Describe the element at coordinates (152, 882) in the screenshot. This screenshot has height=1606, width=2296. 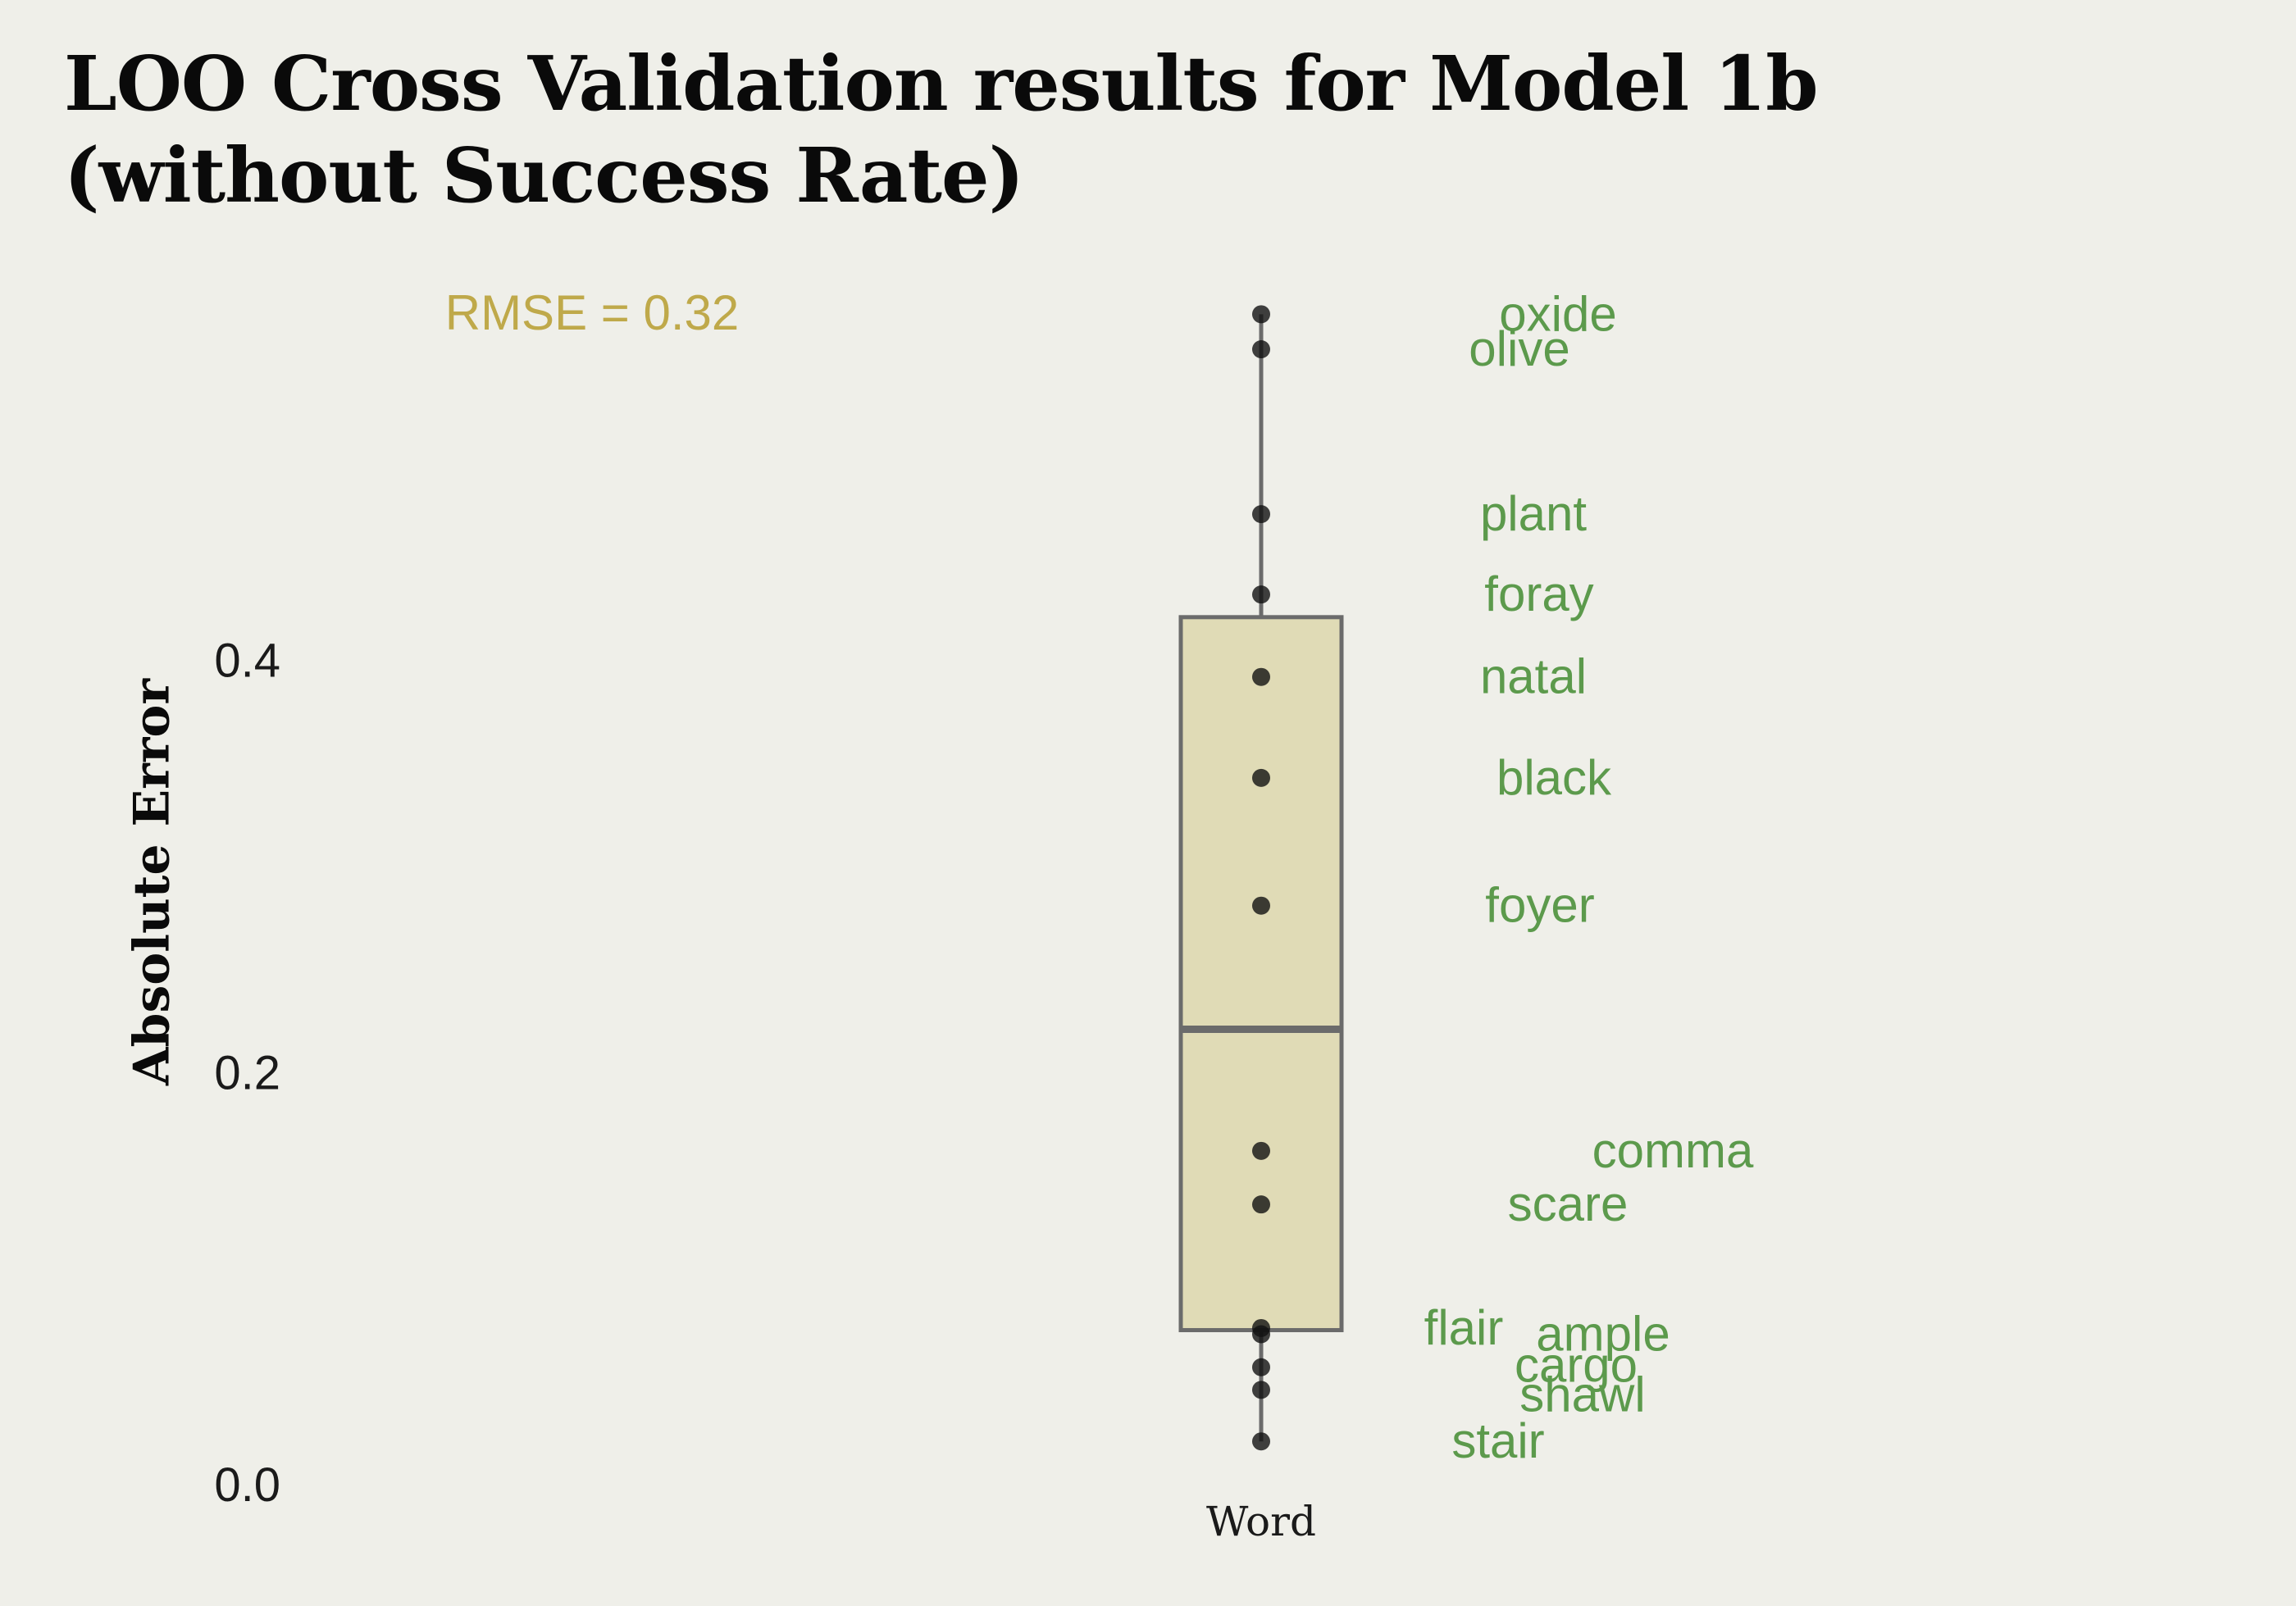
I see `y-axis-title: Absolute Error` at that location.